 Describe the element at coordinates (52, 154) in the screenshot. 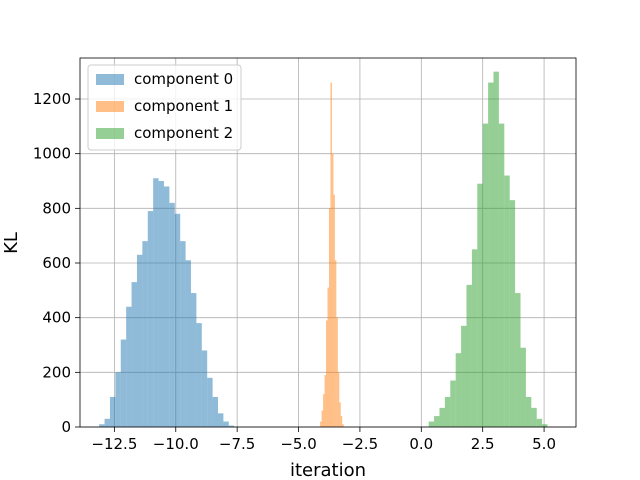

I see `y-tick-label: 1000` at that location.